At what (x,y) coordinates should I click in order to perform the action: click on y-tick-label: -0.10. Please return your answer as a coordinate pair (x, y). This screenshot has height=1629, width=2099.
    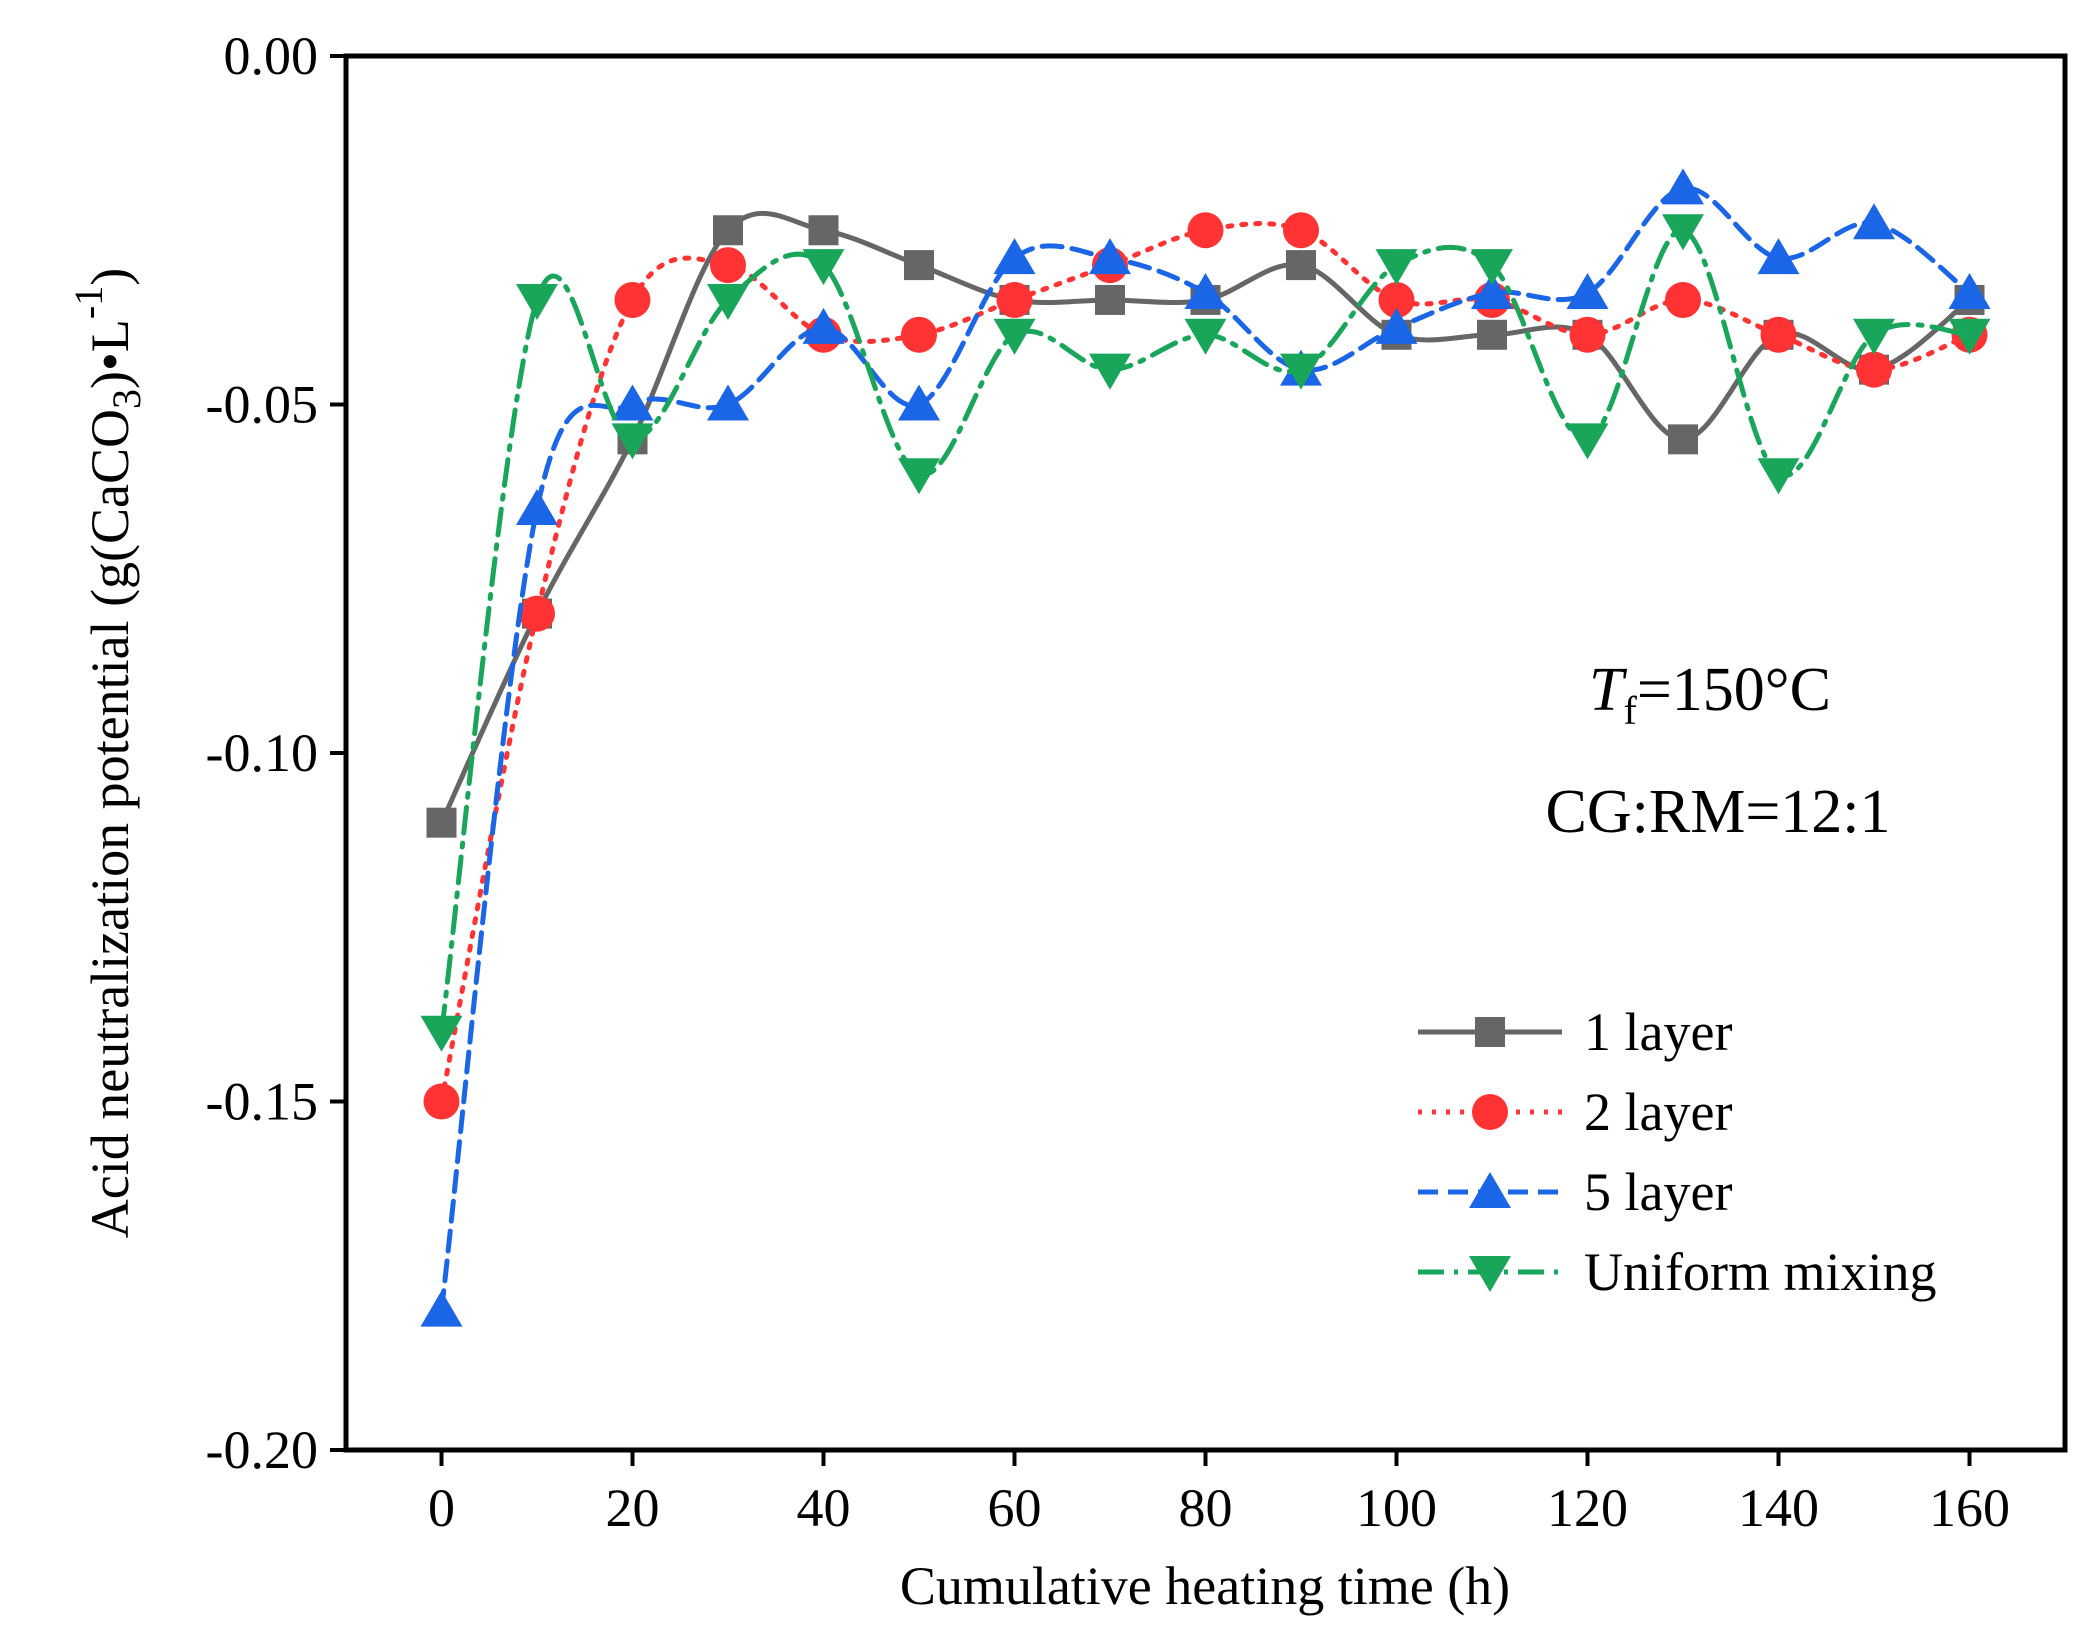
    Looking at the image, I should click on (262, 753).